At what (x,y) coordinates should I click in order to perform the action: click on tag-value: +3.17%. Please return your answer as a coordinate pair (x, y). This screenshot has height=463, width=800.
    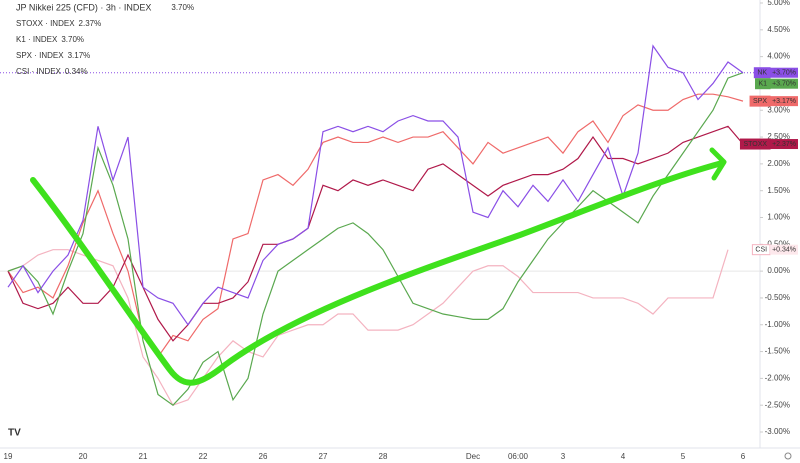
    Looking at the image, I should click on (784, 101).